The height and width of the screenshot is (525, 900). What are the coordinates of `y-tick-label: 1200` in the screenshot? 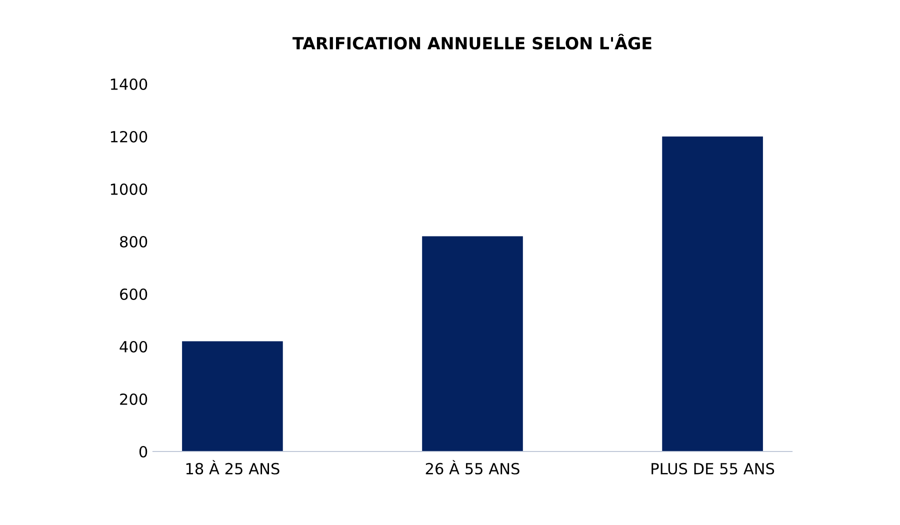 It's located at (129, 136).